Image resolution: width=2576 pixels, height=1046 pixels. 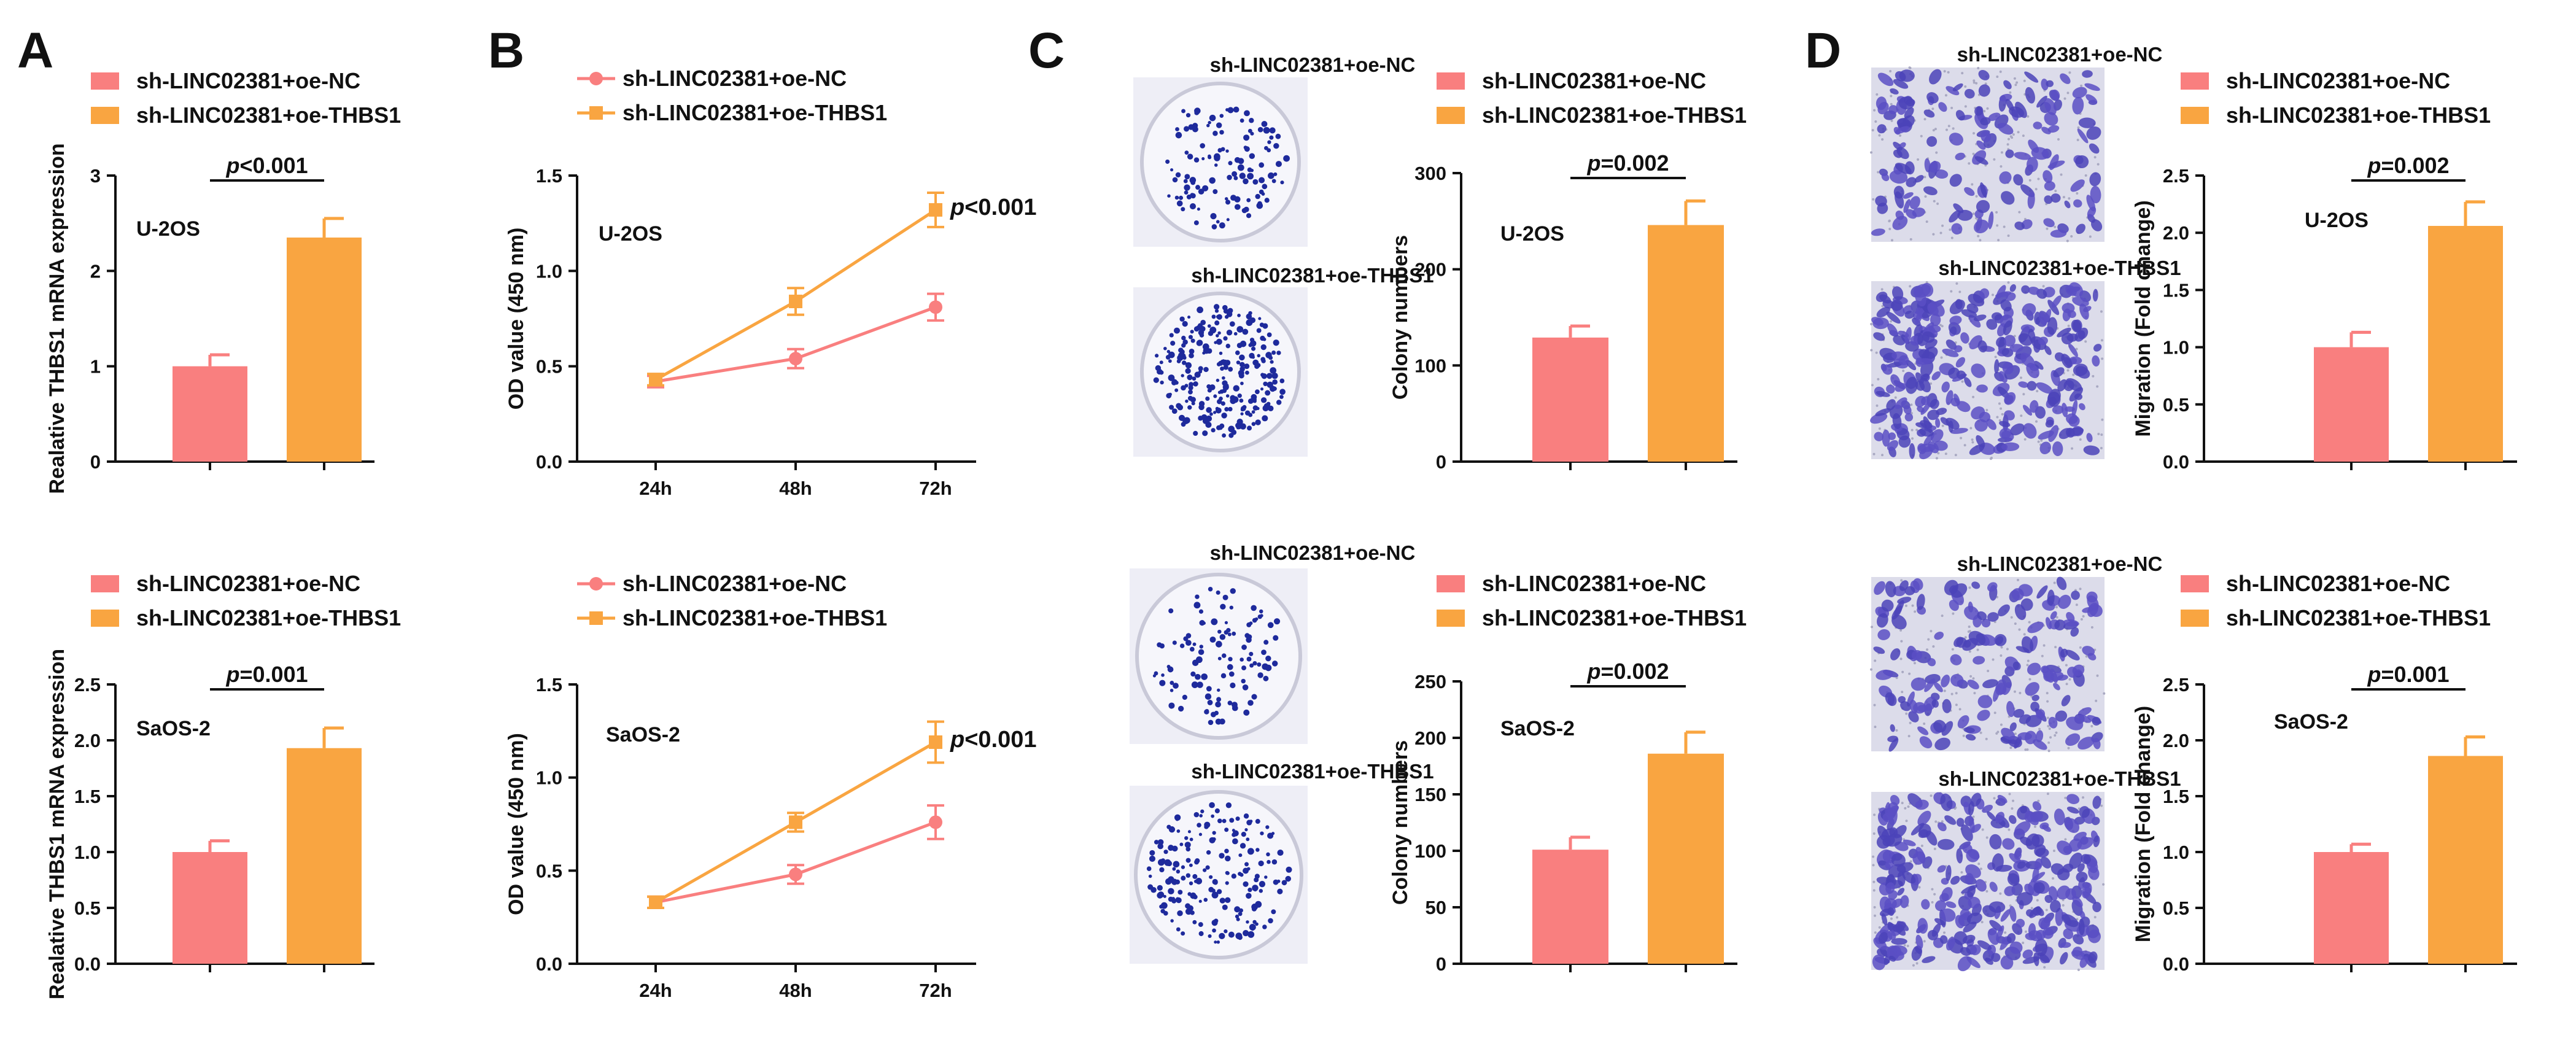 What do you see at coordinates (1987, 154) in the screenshot?
I see `transwell-image-d-top-nc` at bounding box center [1987, 154].